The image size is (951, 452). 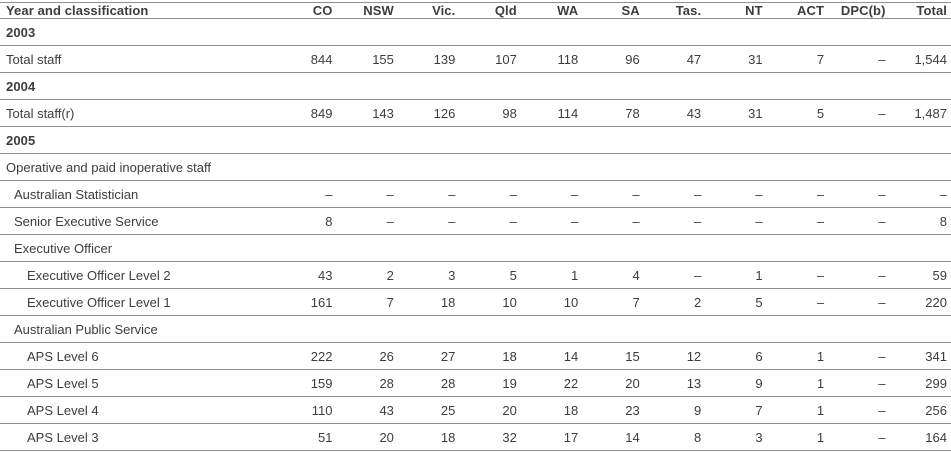 I want to click on column-header-tas: Tas., so click(x=674, y=10).